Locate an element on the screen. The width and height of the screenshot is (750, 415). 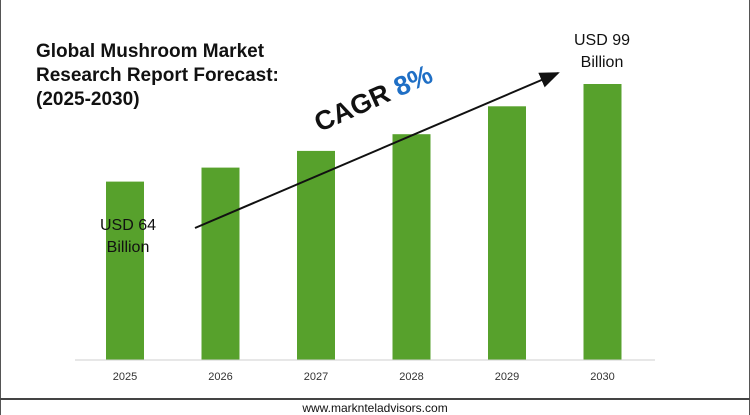
chart-title-line-3: (2025-2030) is located at coordinates (88, 99).